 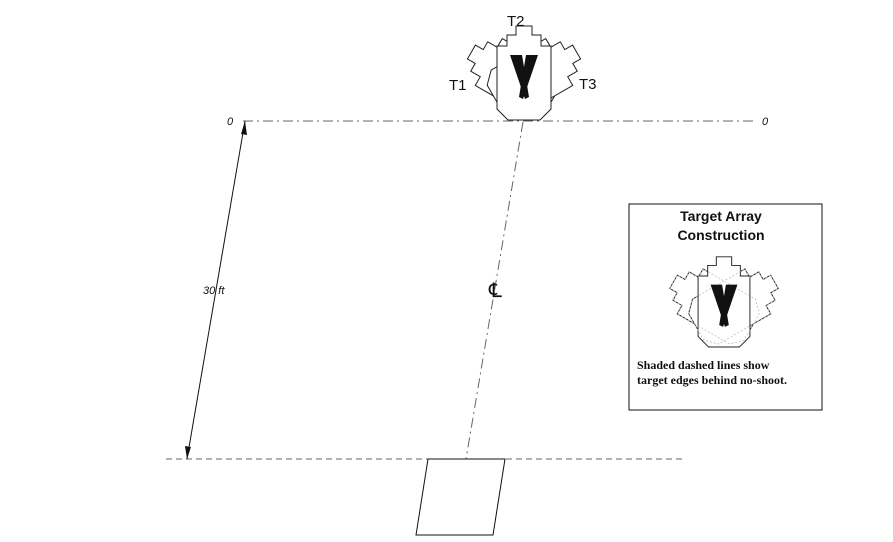 I want to click on shooting-box, so click(x=460, y=497).